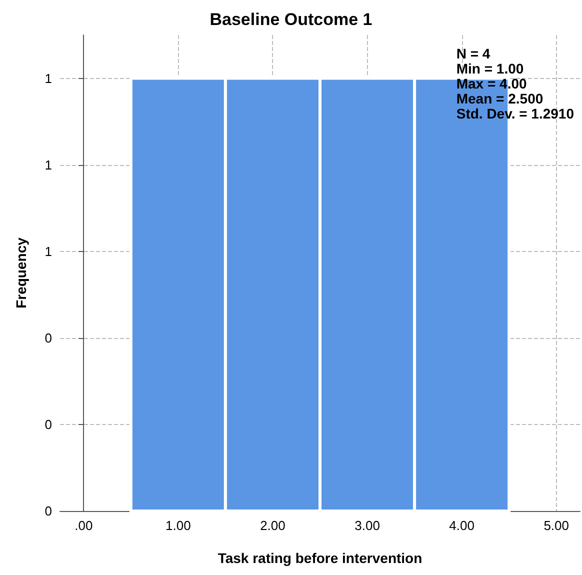  I want to click on x-tick-label: 4.00, so click(461, 525).